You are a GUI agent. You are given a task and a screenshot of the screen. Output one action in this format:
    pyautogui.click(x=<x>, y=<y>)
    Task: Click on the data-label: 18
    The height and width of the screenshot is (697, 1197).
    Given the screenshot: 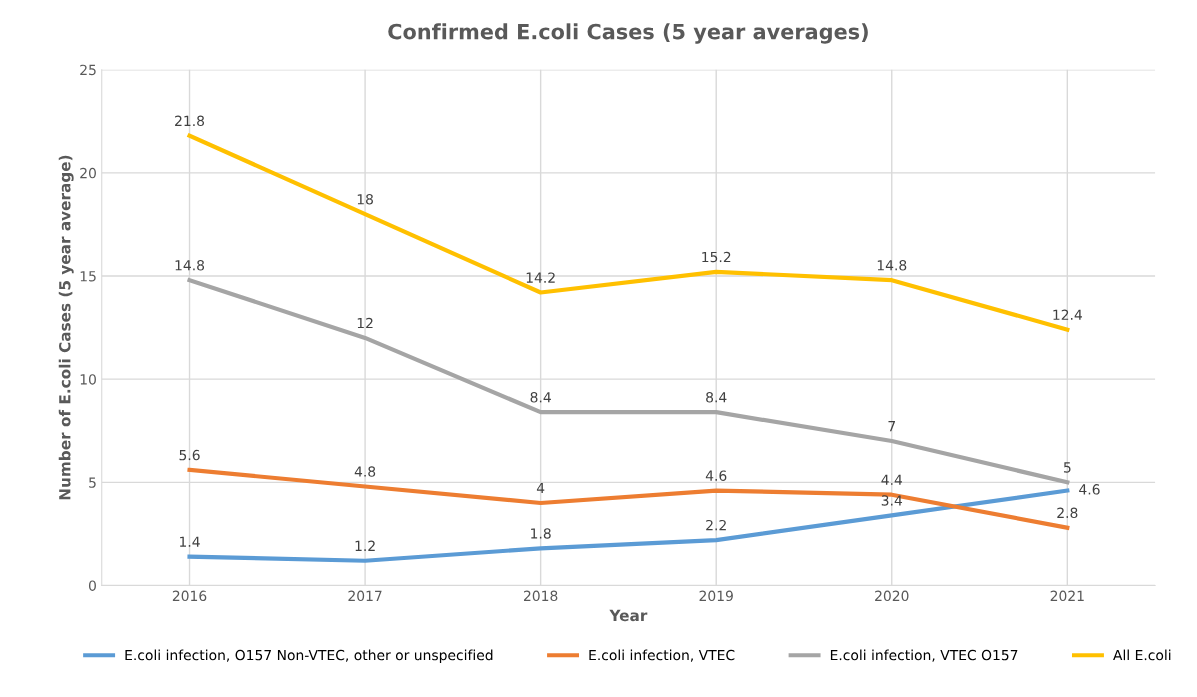 What is the action you would take?
    pyautogui.click(x=365, y=199)
    